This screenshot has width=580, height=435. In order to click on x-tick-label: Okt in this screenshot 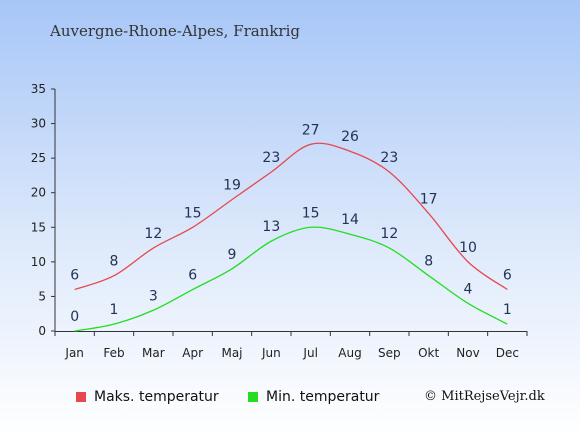, I will do `click(428, 353)`.